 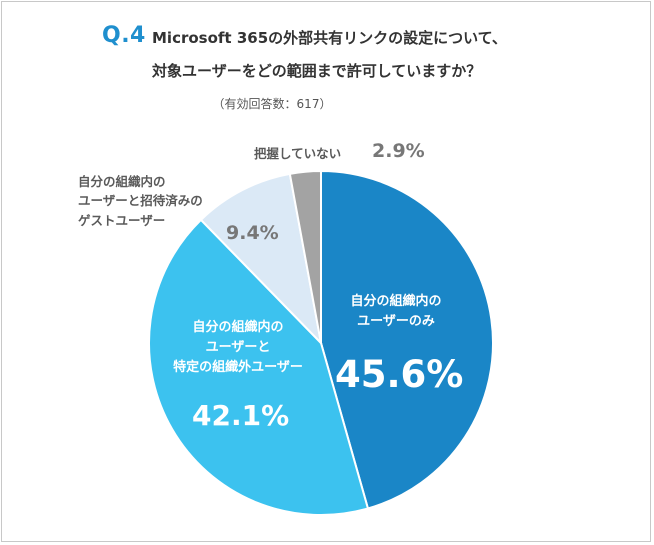 I want to click on response-count-note: （有効回答数：617）, so click(x=272, y=104).